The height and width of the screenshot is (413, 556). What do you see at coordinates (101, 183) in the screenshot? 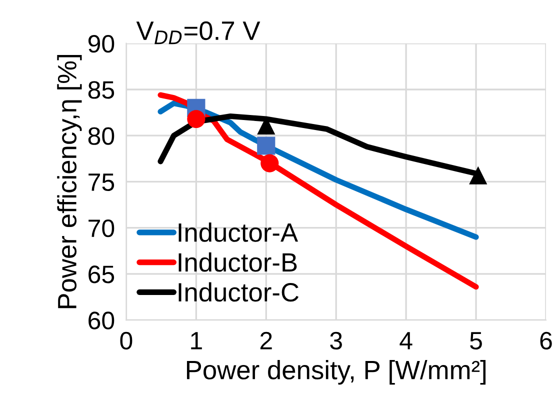
I see `y-tick-label: 75` at bounding box center [101, 183].